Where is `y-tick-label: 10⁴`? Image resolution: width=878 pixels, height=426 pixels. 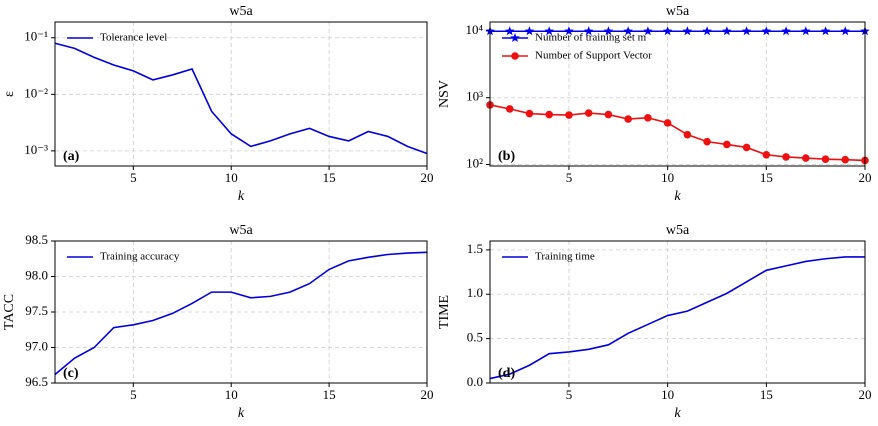
y-tick-label: 10⁴ is located at coordinates (474, 29).